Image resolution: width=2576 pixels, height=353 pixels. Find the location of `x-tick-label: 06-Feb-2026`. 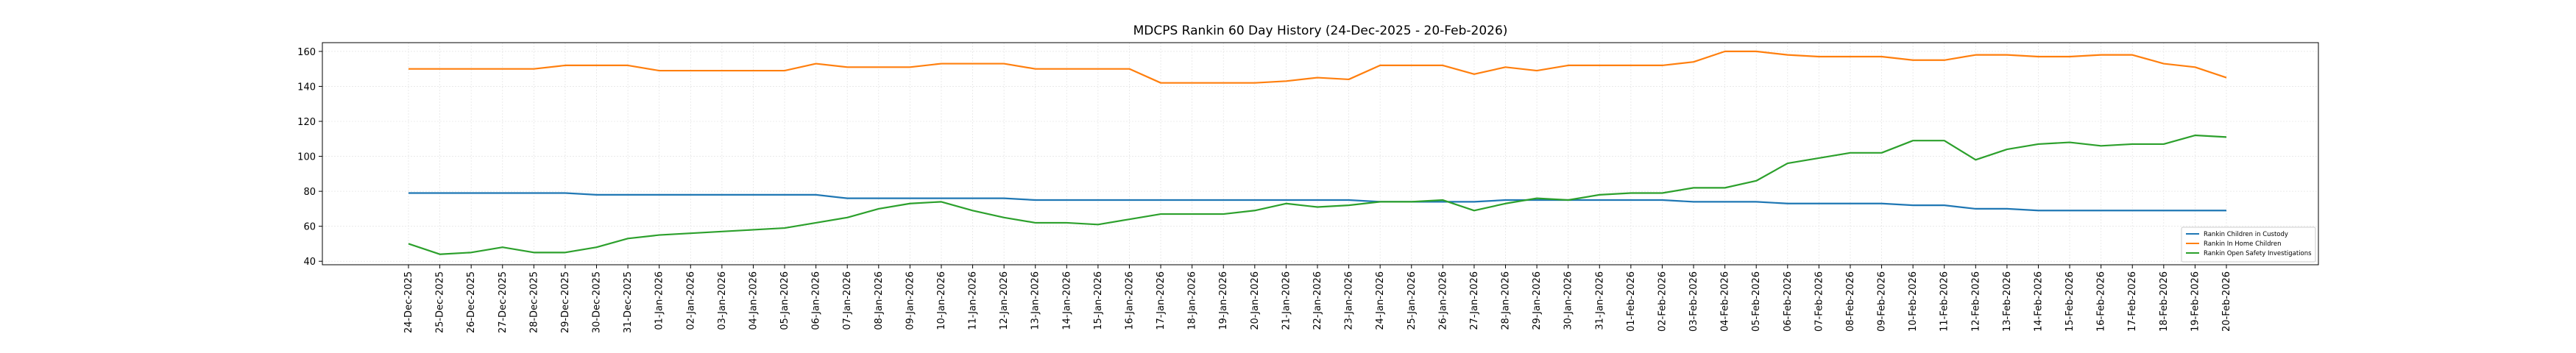

x-tick-label: 06-Feb-2026 is located at coordinates (1788, 301).